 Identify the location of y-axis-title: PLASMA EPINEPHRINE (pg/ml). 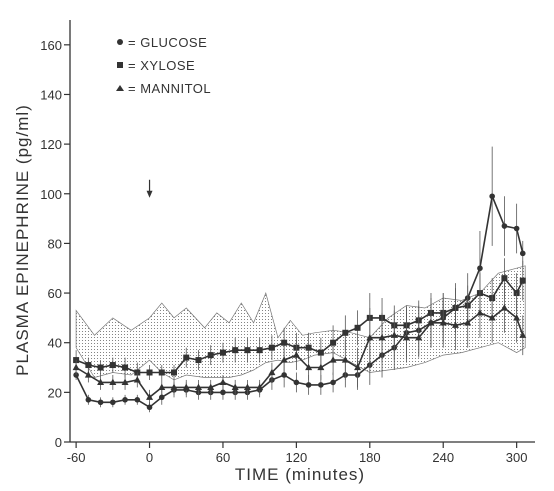
(22, 240).